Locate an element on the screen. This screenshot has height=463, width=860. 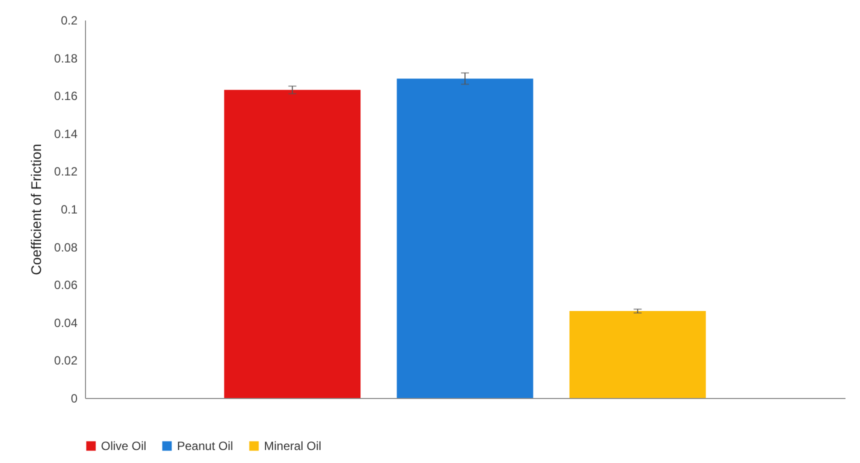
y-tick-label: 0.08 is located at coordinates (66, 247).